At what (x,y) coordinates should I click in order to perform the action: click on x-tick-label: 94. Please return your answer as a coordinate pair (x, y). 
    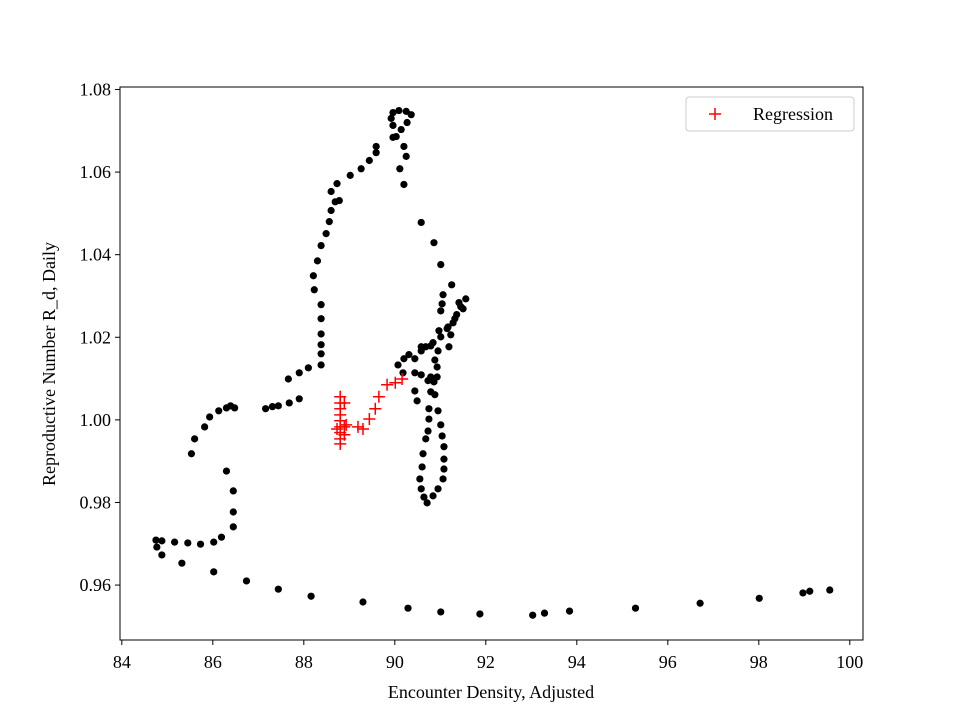
    Looking at the image, I should click on (577, 662).